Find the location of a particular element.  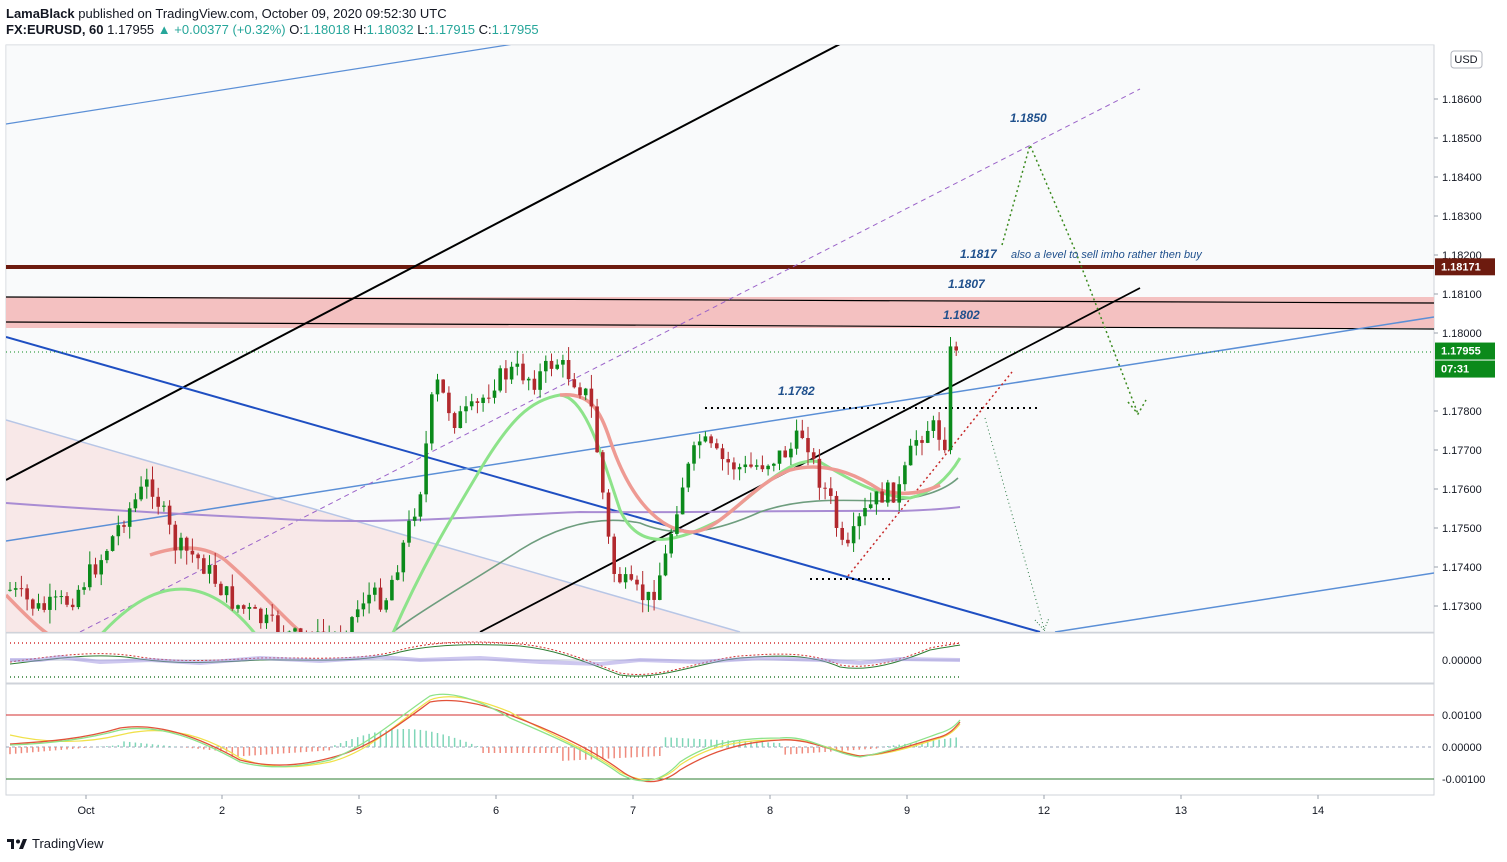

author-name: LamaBlack is located at coordinates (40, 13).